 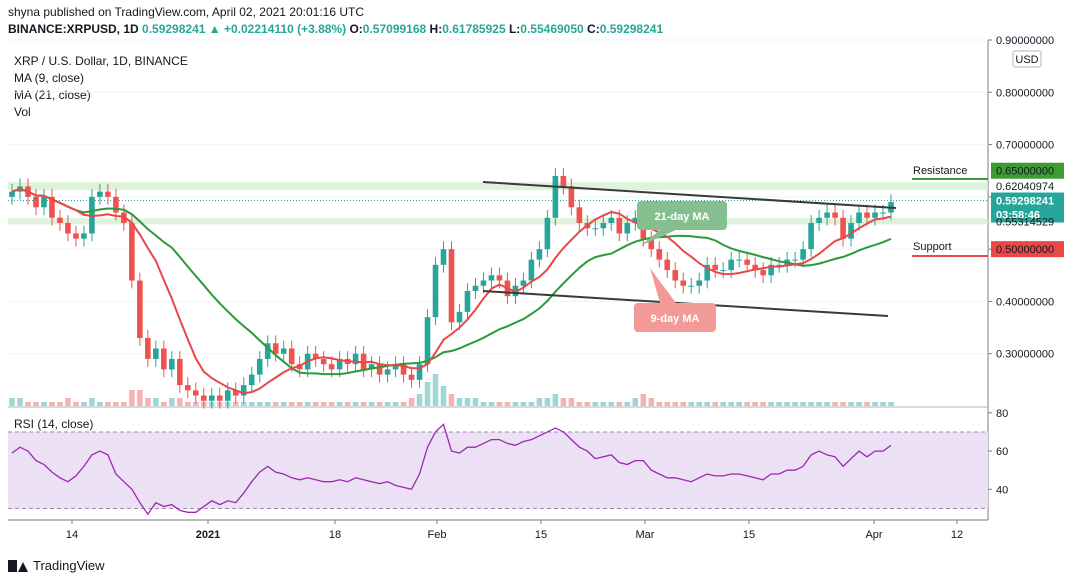 What do you see at coordinates (18, 565) in the screenshot?
I see `tradingview-logo-icon` at bounding box center [18, 565].